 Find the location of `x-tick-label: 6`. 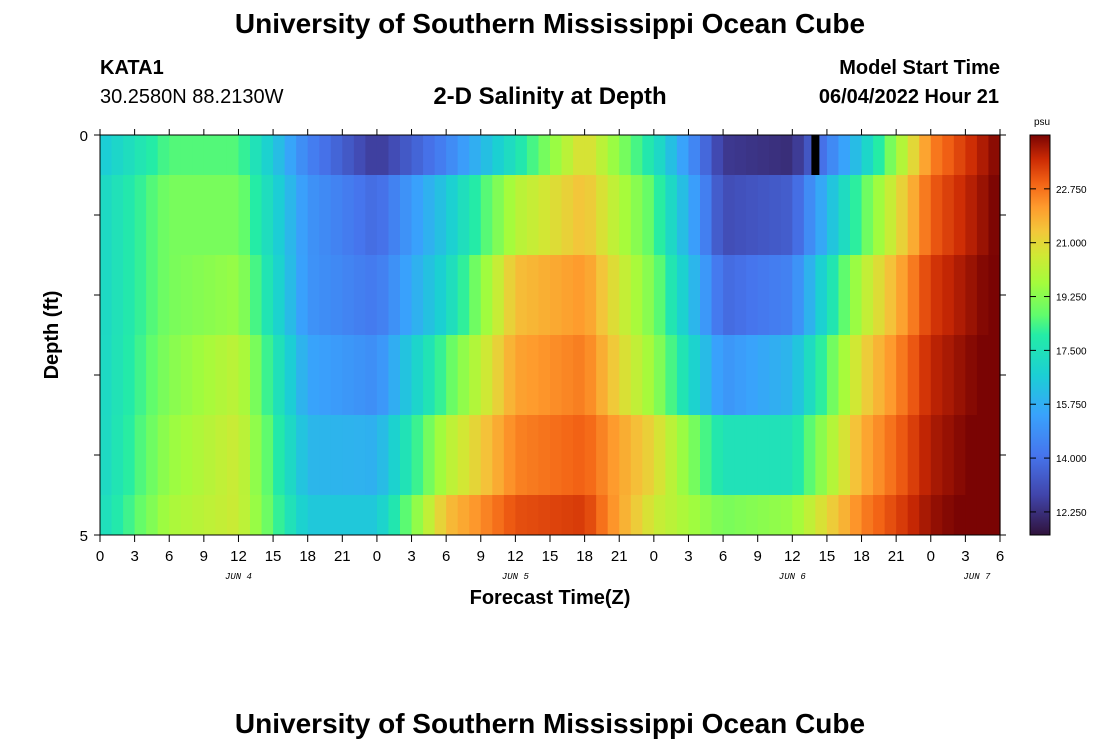

x-tick-label: 6 is located at coordinates (723, 556).